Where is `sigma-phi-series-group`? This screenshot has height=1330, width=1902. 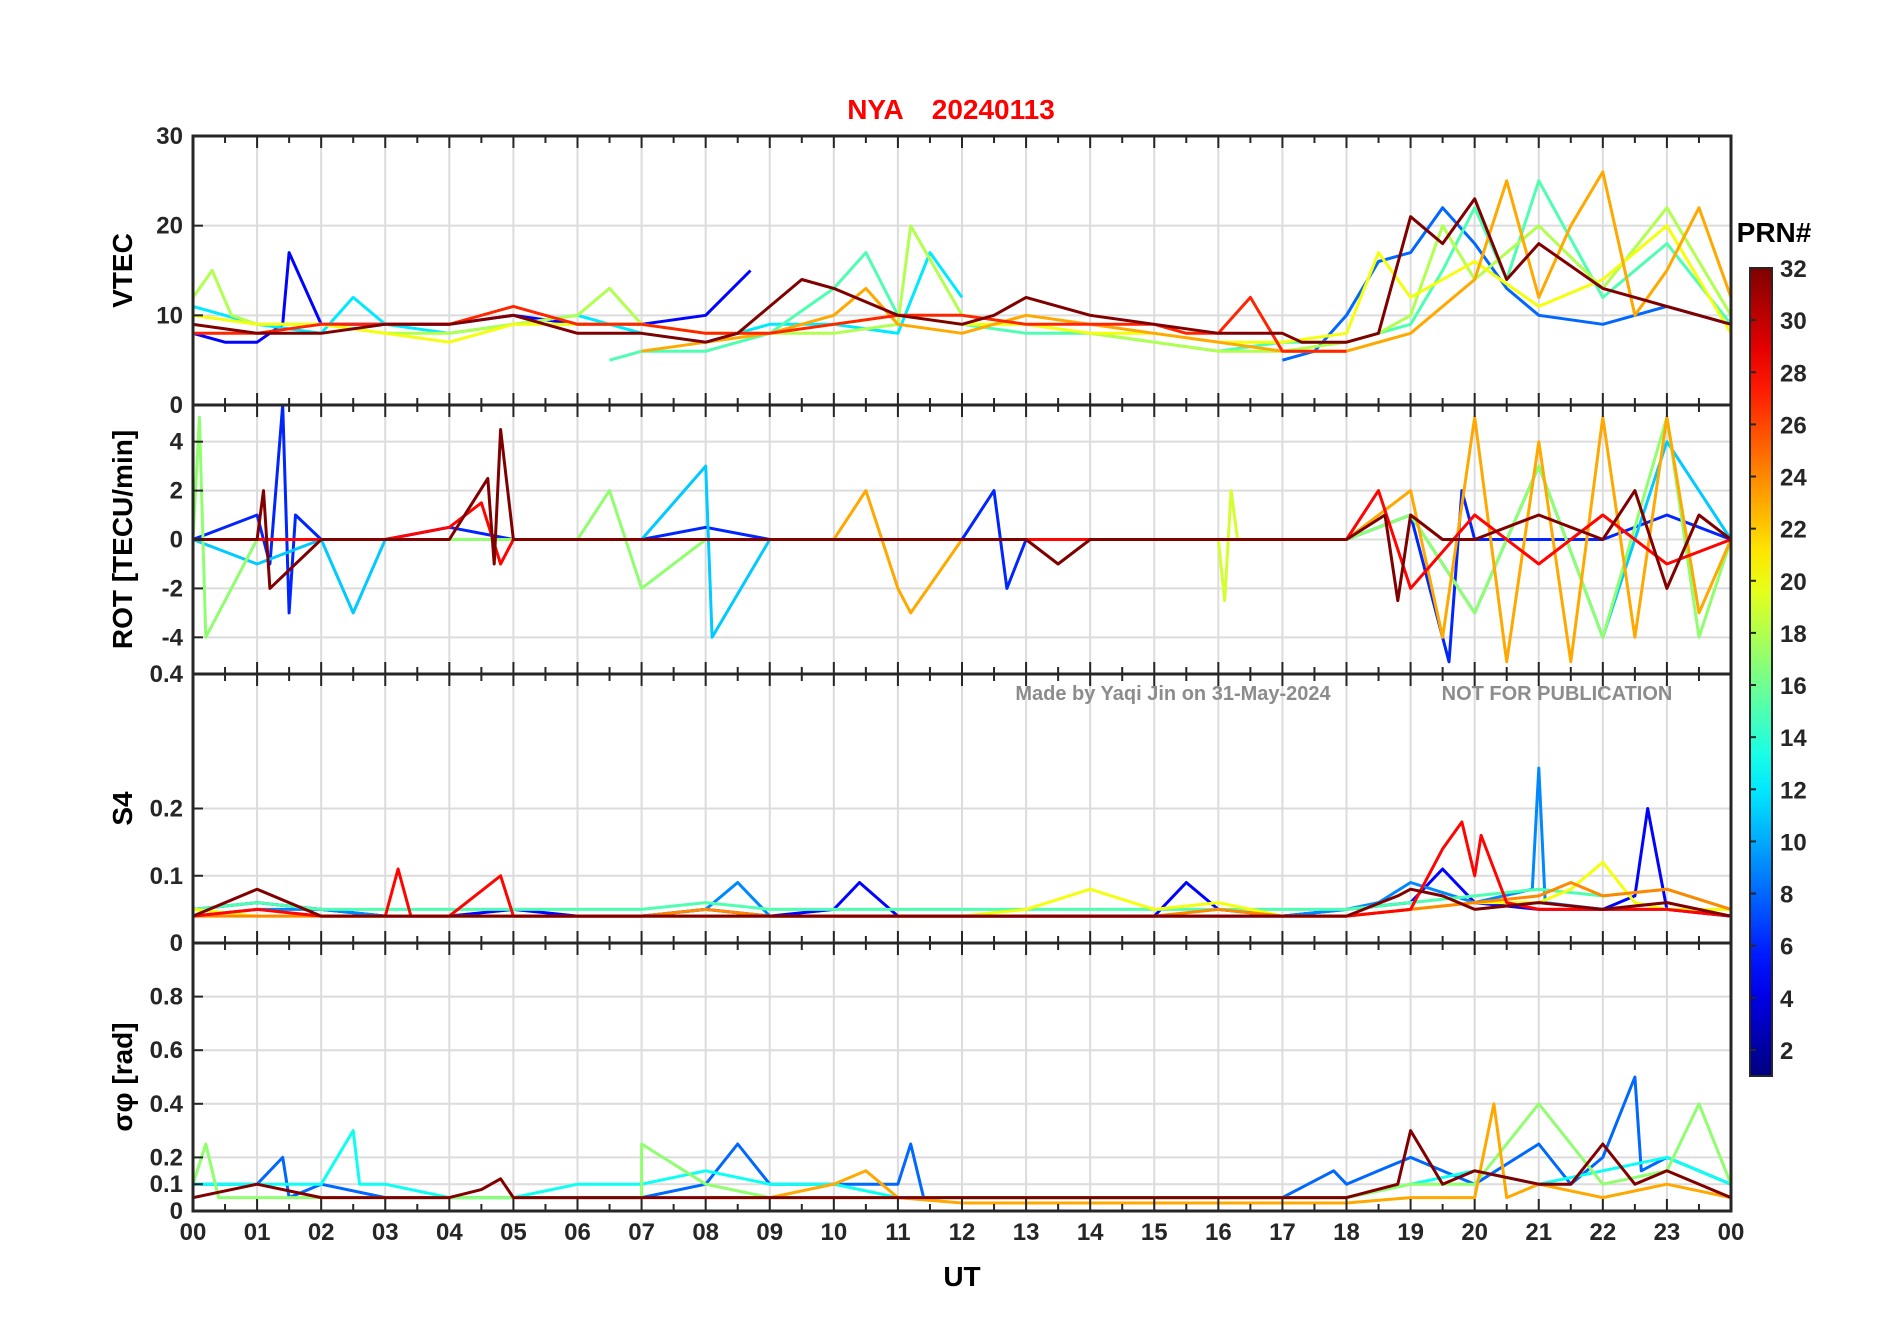 sigma-phi-series-group is located at coordinates (962, 1140).